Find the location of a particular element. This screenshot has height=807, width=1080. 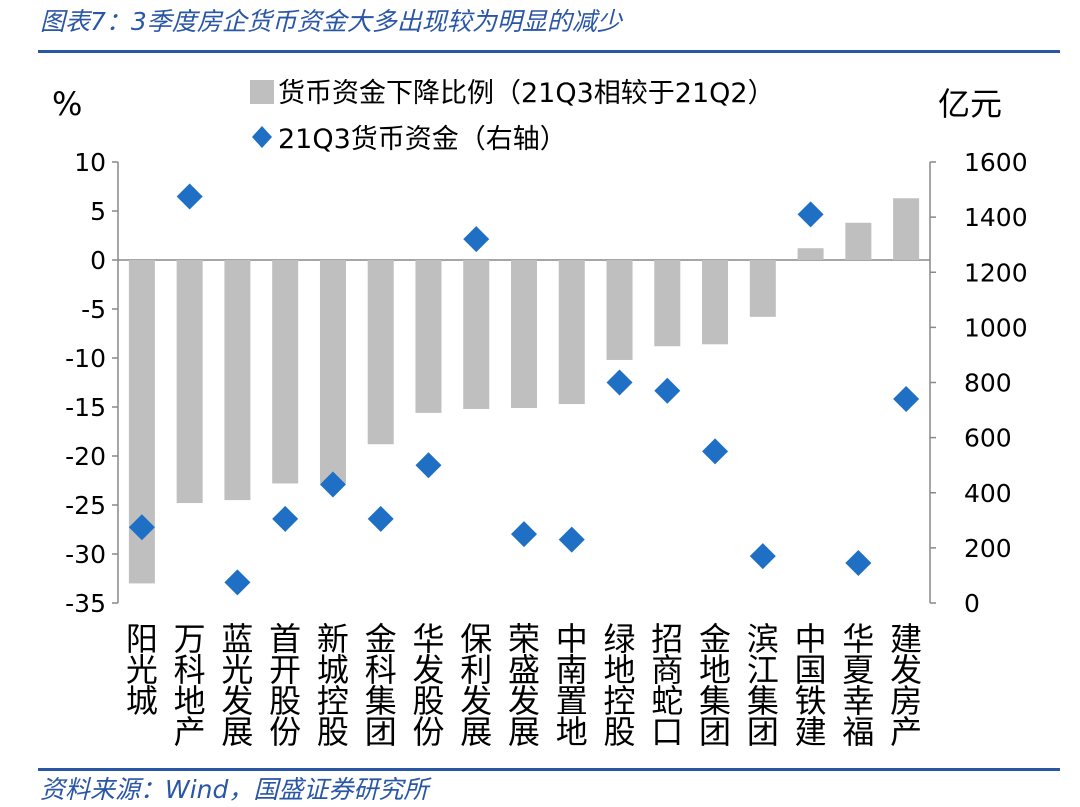

category-label: 首开股份 is located at coordinates (285, 685).